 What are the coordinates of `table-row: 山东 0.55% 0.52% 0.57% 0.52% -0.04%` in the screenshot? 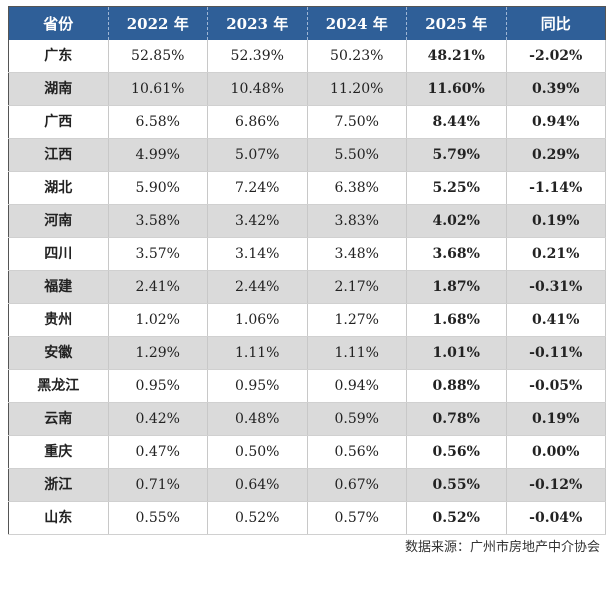 It's located at (307, 518).